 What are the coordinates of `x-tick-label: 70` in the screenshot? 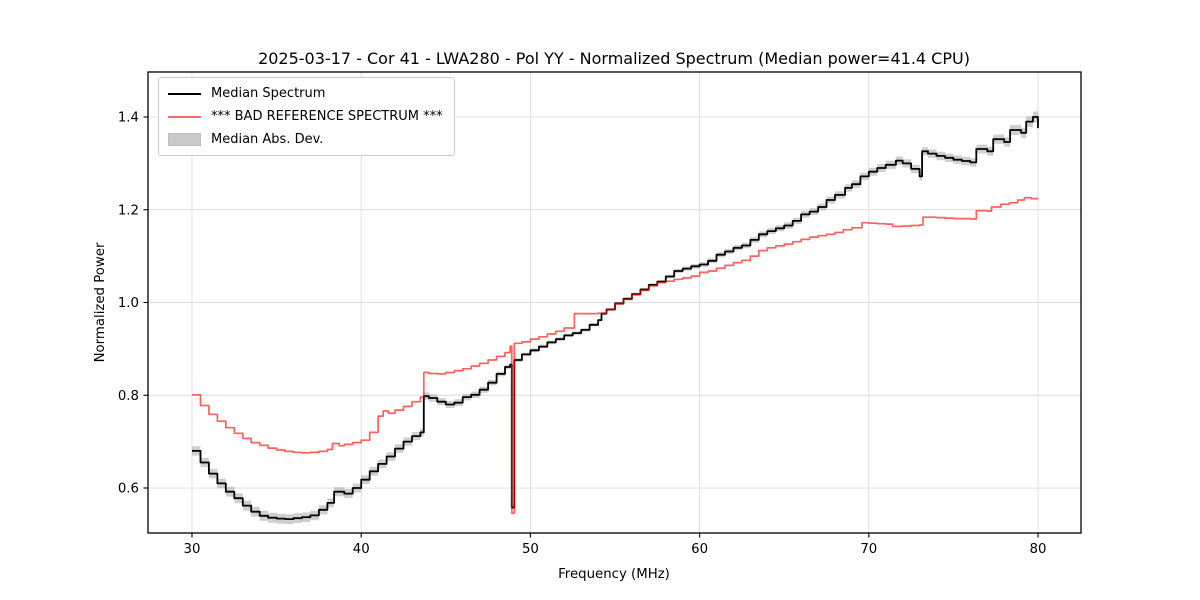 It's located at (868, 549).